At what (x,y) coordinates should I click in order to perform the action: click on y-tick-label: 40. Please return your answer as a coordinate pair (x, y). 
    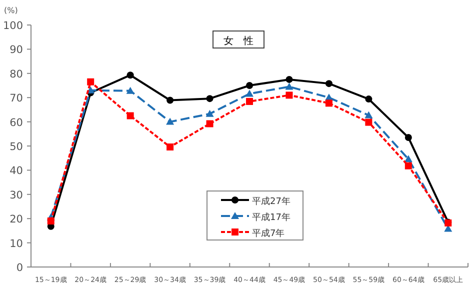
    Looking at the image, I should click on (16, 171).